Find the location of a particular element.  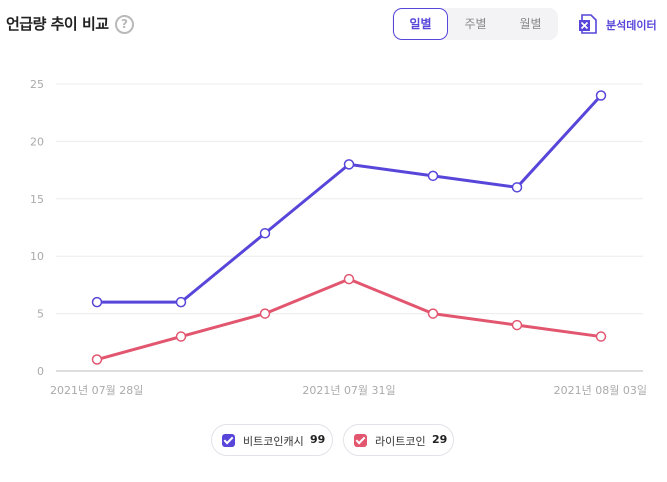

x-tick-label: 2021년 08월 03일 is located at coordinates (600, 390).